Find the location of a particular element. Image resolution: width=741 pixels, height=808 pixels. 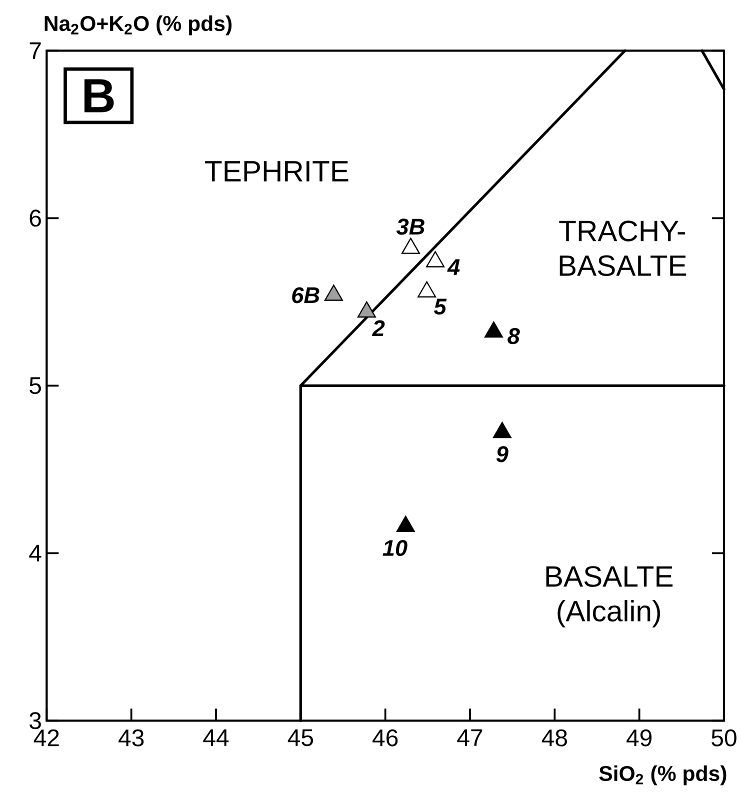

x-tick-label: 50 is located at coordinates (724, 737).